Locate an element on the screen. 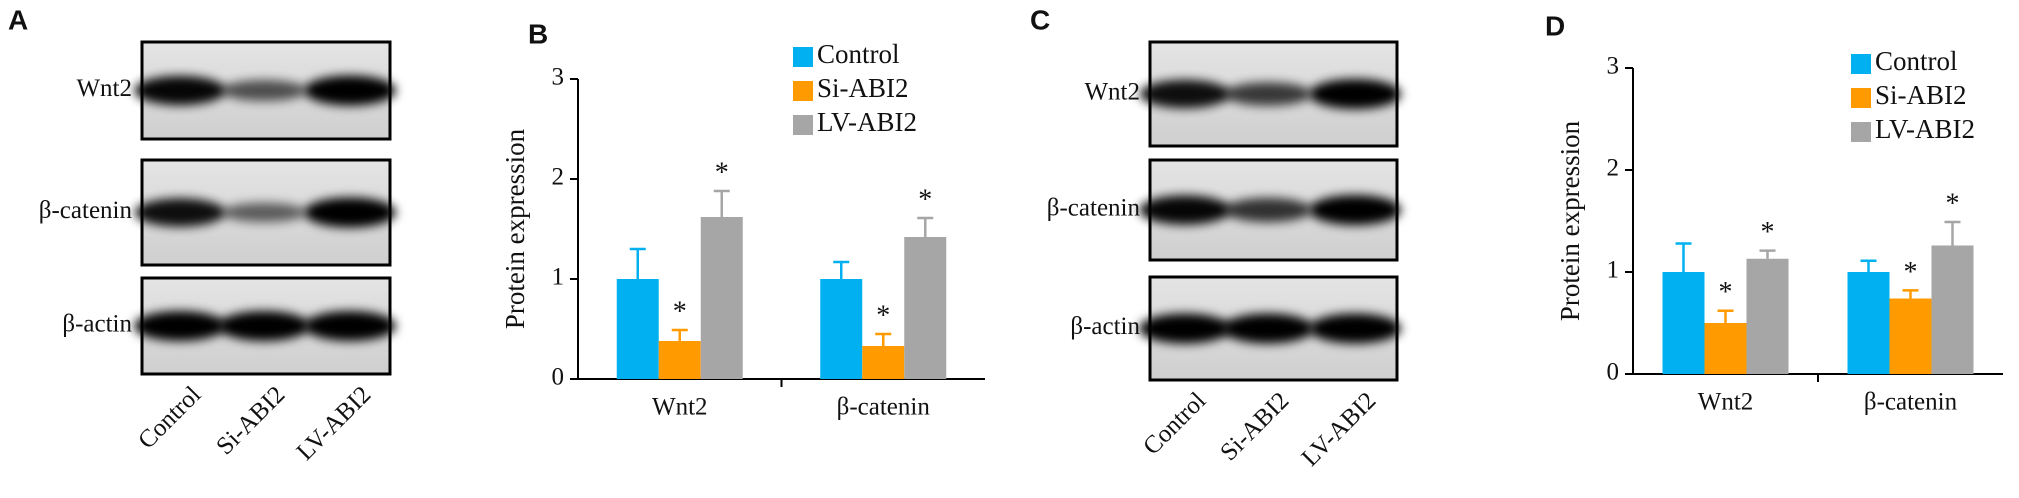 Image resolution: width=2019 pixels, height=498 pixels. panel-letter: C is located at coordinates (1040, 19).